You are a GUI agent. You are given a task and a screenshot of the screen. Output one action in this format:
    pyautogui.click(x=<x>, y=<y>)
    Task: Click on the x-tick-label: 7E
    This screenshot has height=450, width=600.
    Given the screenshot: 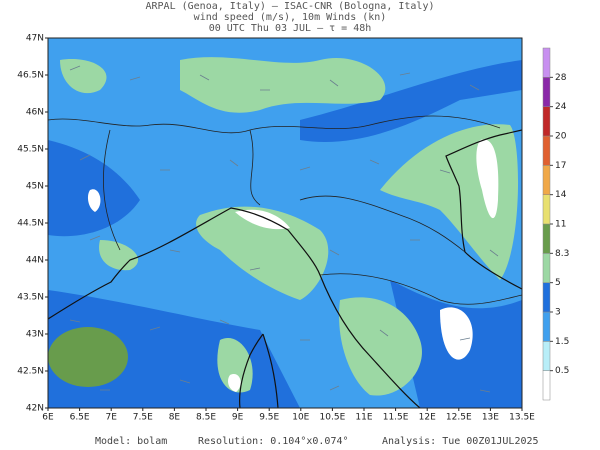 What is the action you would take?
    pyautogui.click(x=111, y=418)
    